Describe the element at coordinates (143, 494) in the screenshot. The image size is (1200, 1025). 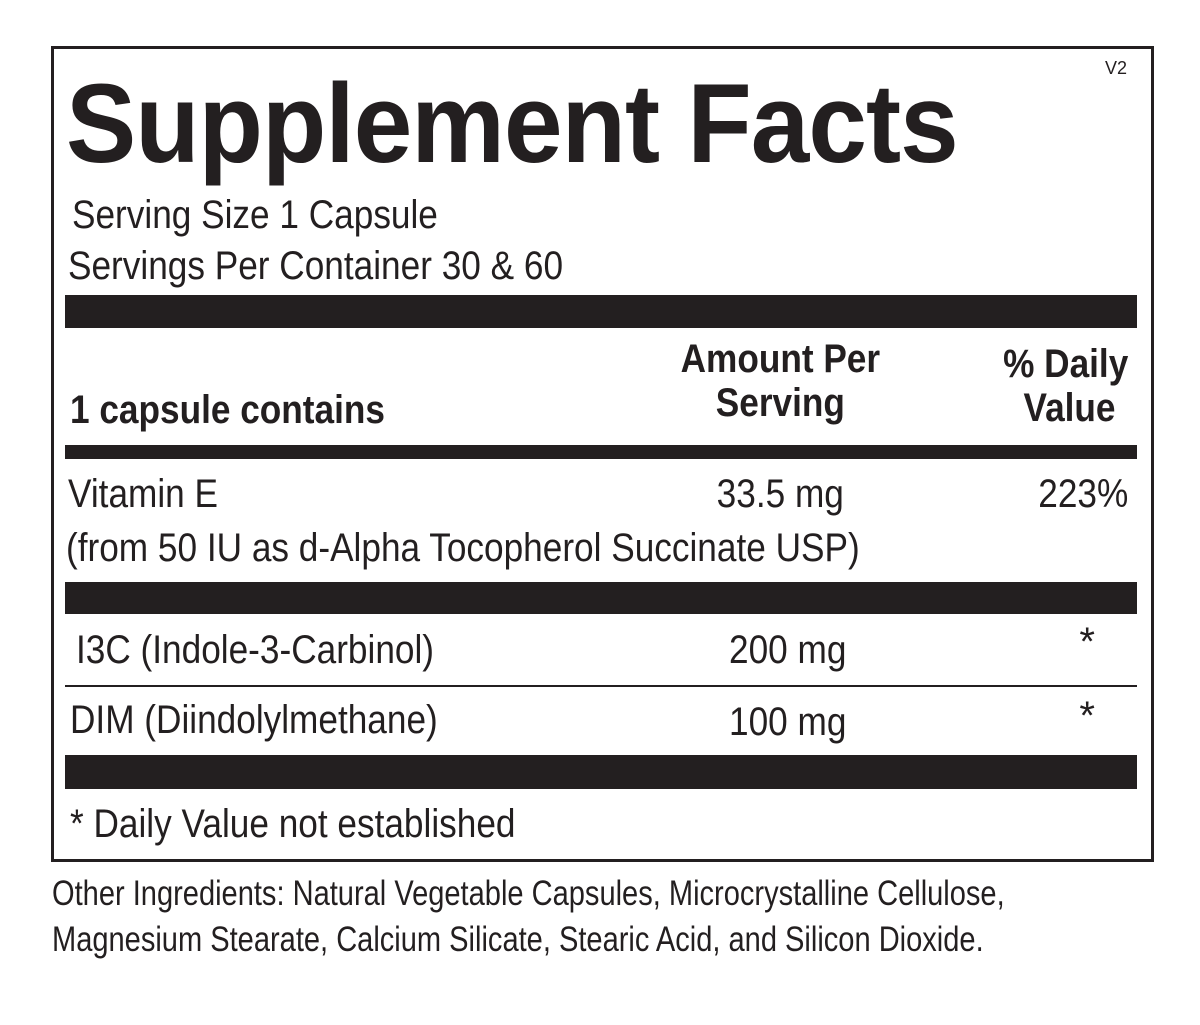
I see `row-name-text: Vitamin E` at that location.